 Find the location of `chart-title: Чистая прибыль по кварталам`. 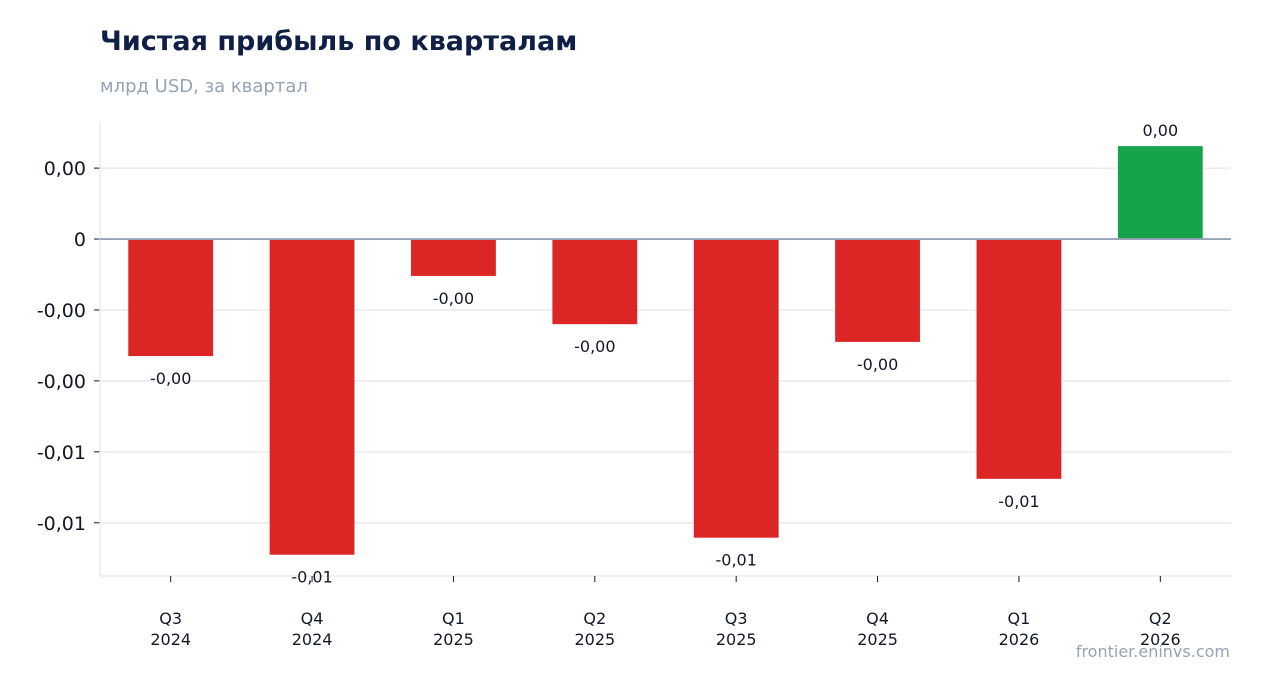

chart-title: Чистая прибыль по кварталам is located at coordinates (339, 41).